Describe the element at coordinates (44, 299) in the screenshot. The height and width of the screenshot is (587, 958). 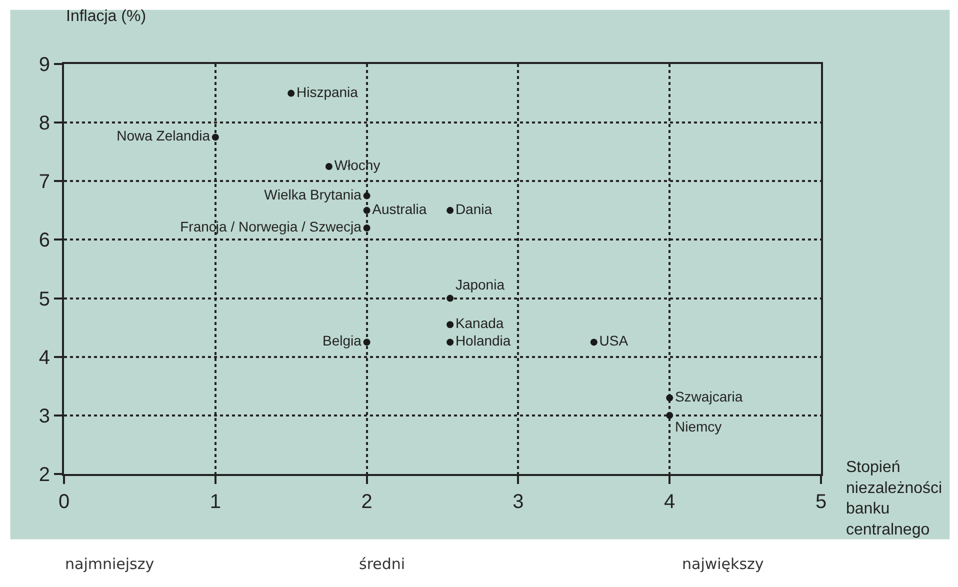
I see `y-tick-label: 5` at that location.